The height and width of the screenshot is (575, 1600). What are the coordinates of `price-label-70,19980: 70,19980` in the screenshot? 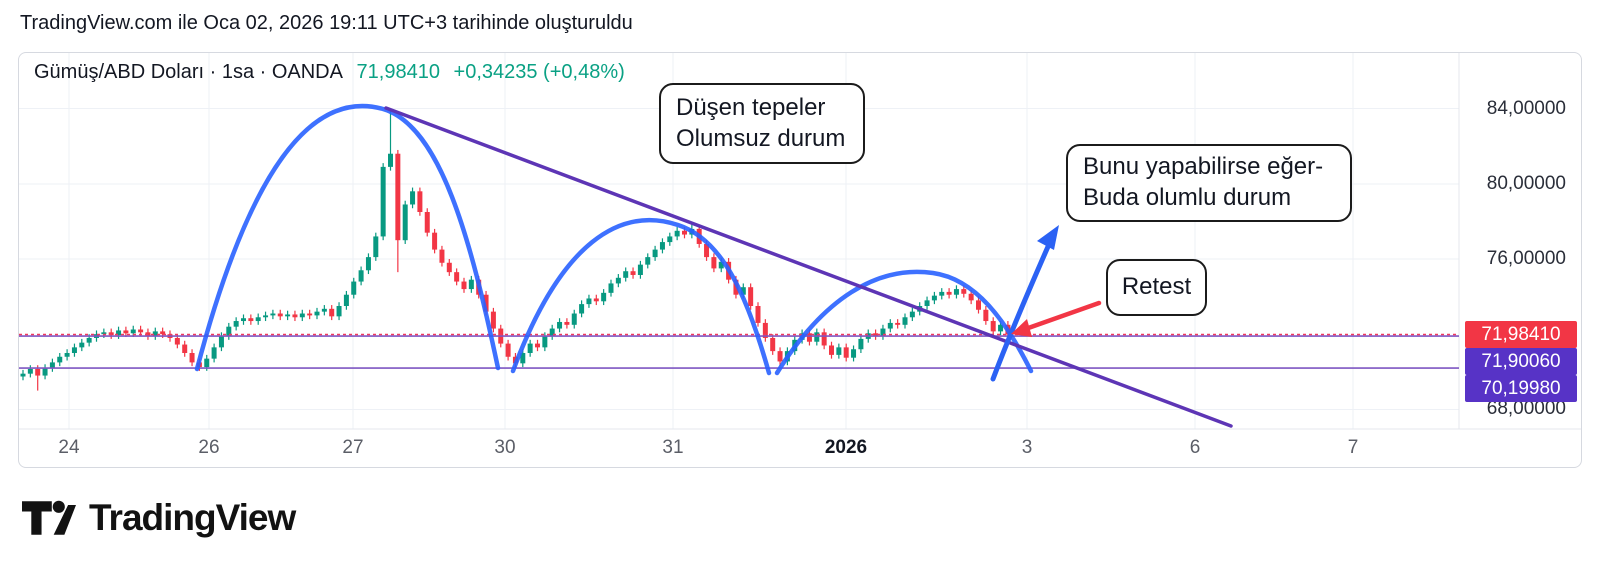 It's located at (1521, 388).